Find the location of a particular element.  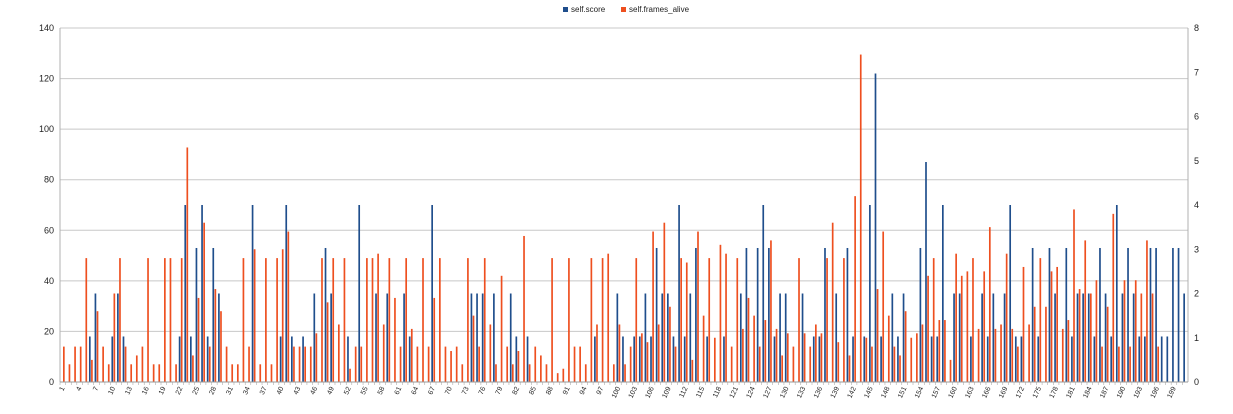

x-tick-label: 154 is located at coordinates (919, 393).